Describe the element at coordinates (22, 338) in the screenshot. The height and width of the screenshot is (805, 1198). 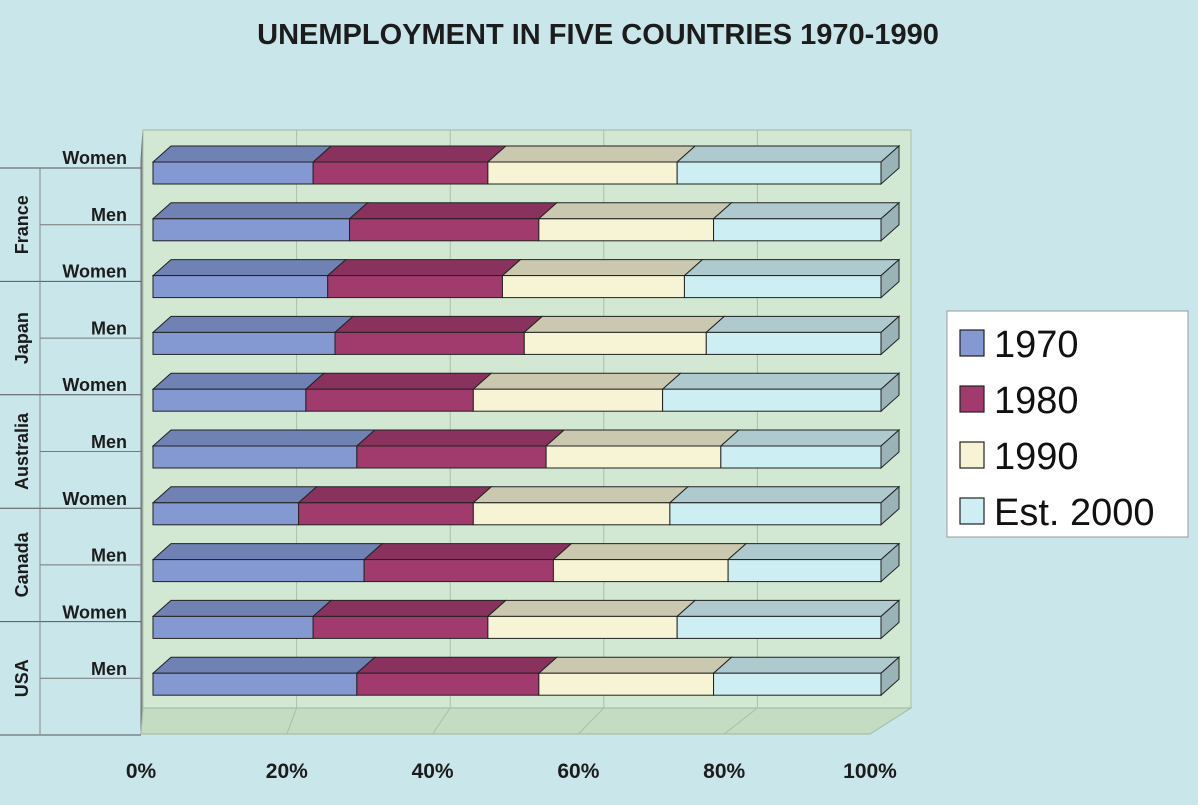
I see `country-label: Japan` at that location.